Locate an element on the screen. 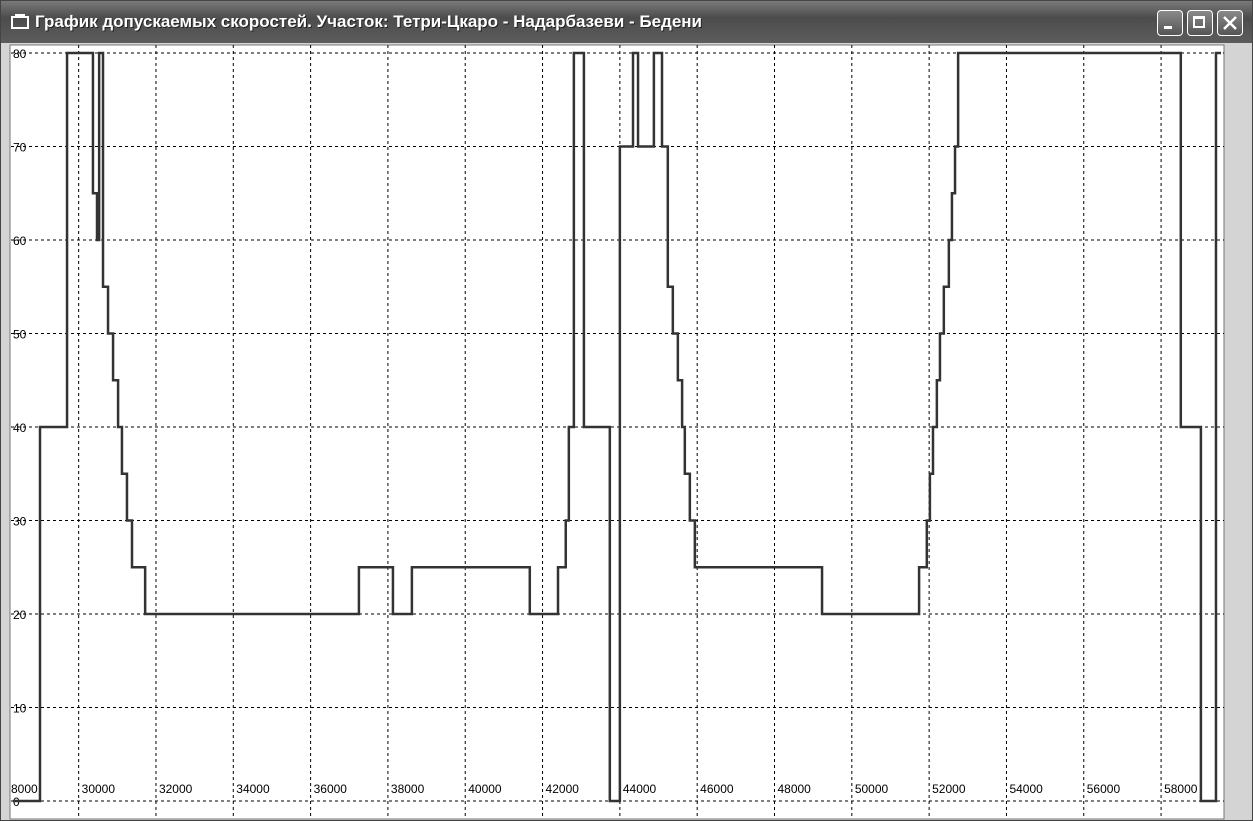 This screenshot has width=1253, height=821. x-tick-label: 50000 is located at coordinates (872, 789).